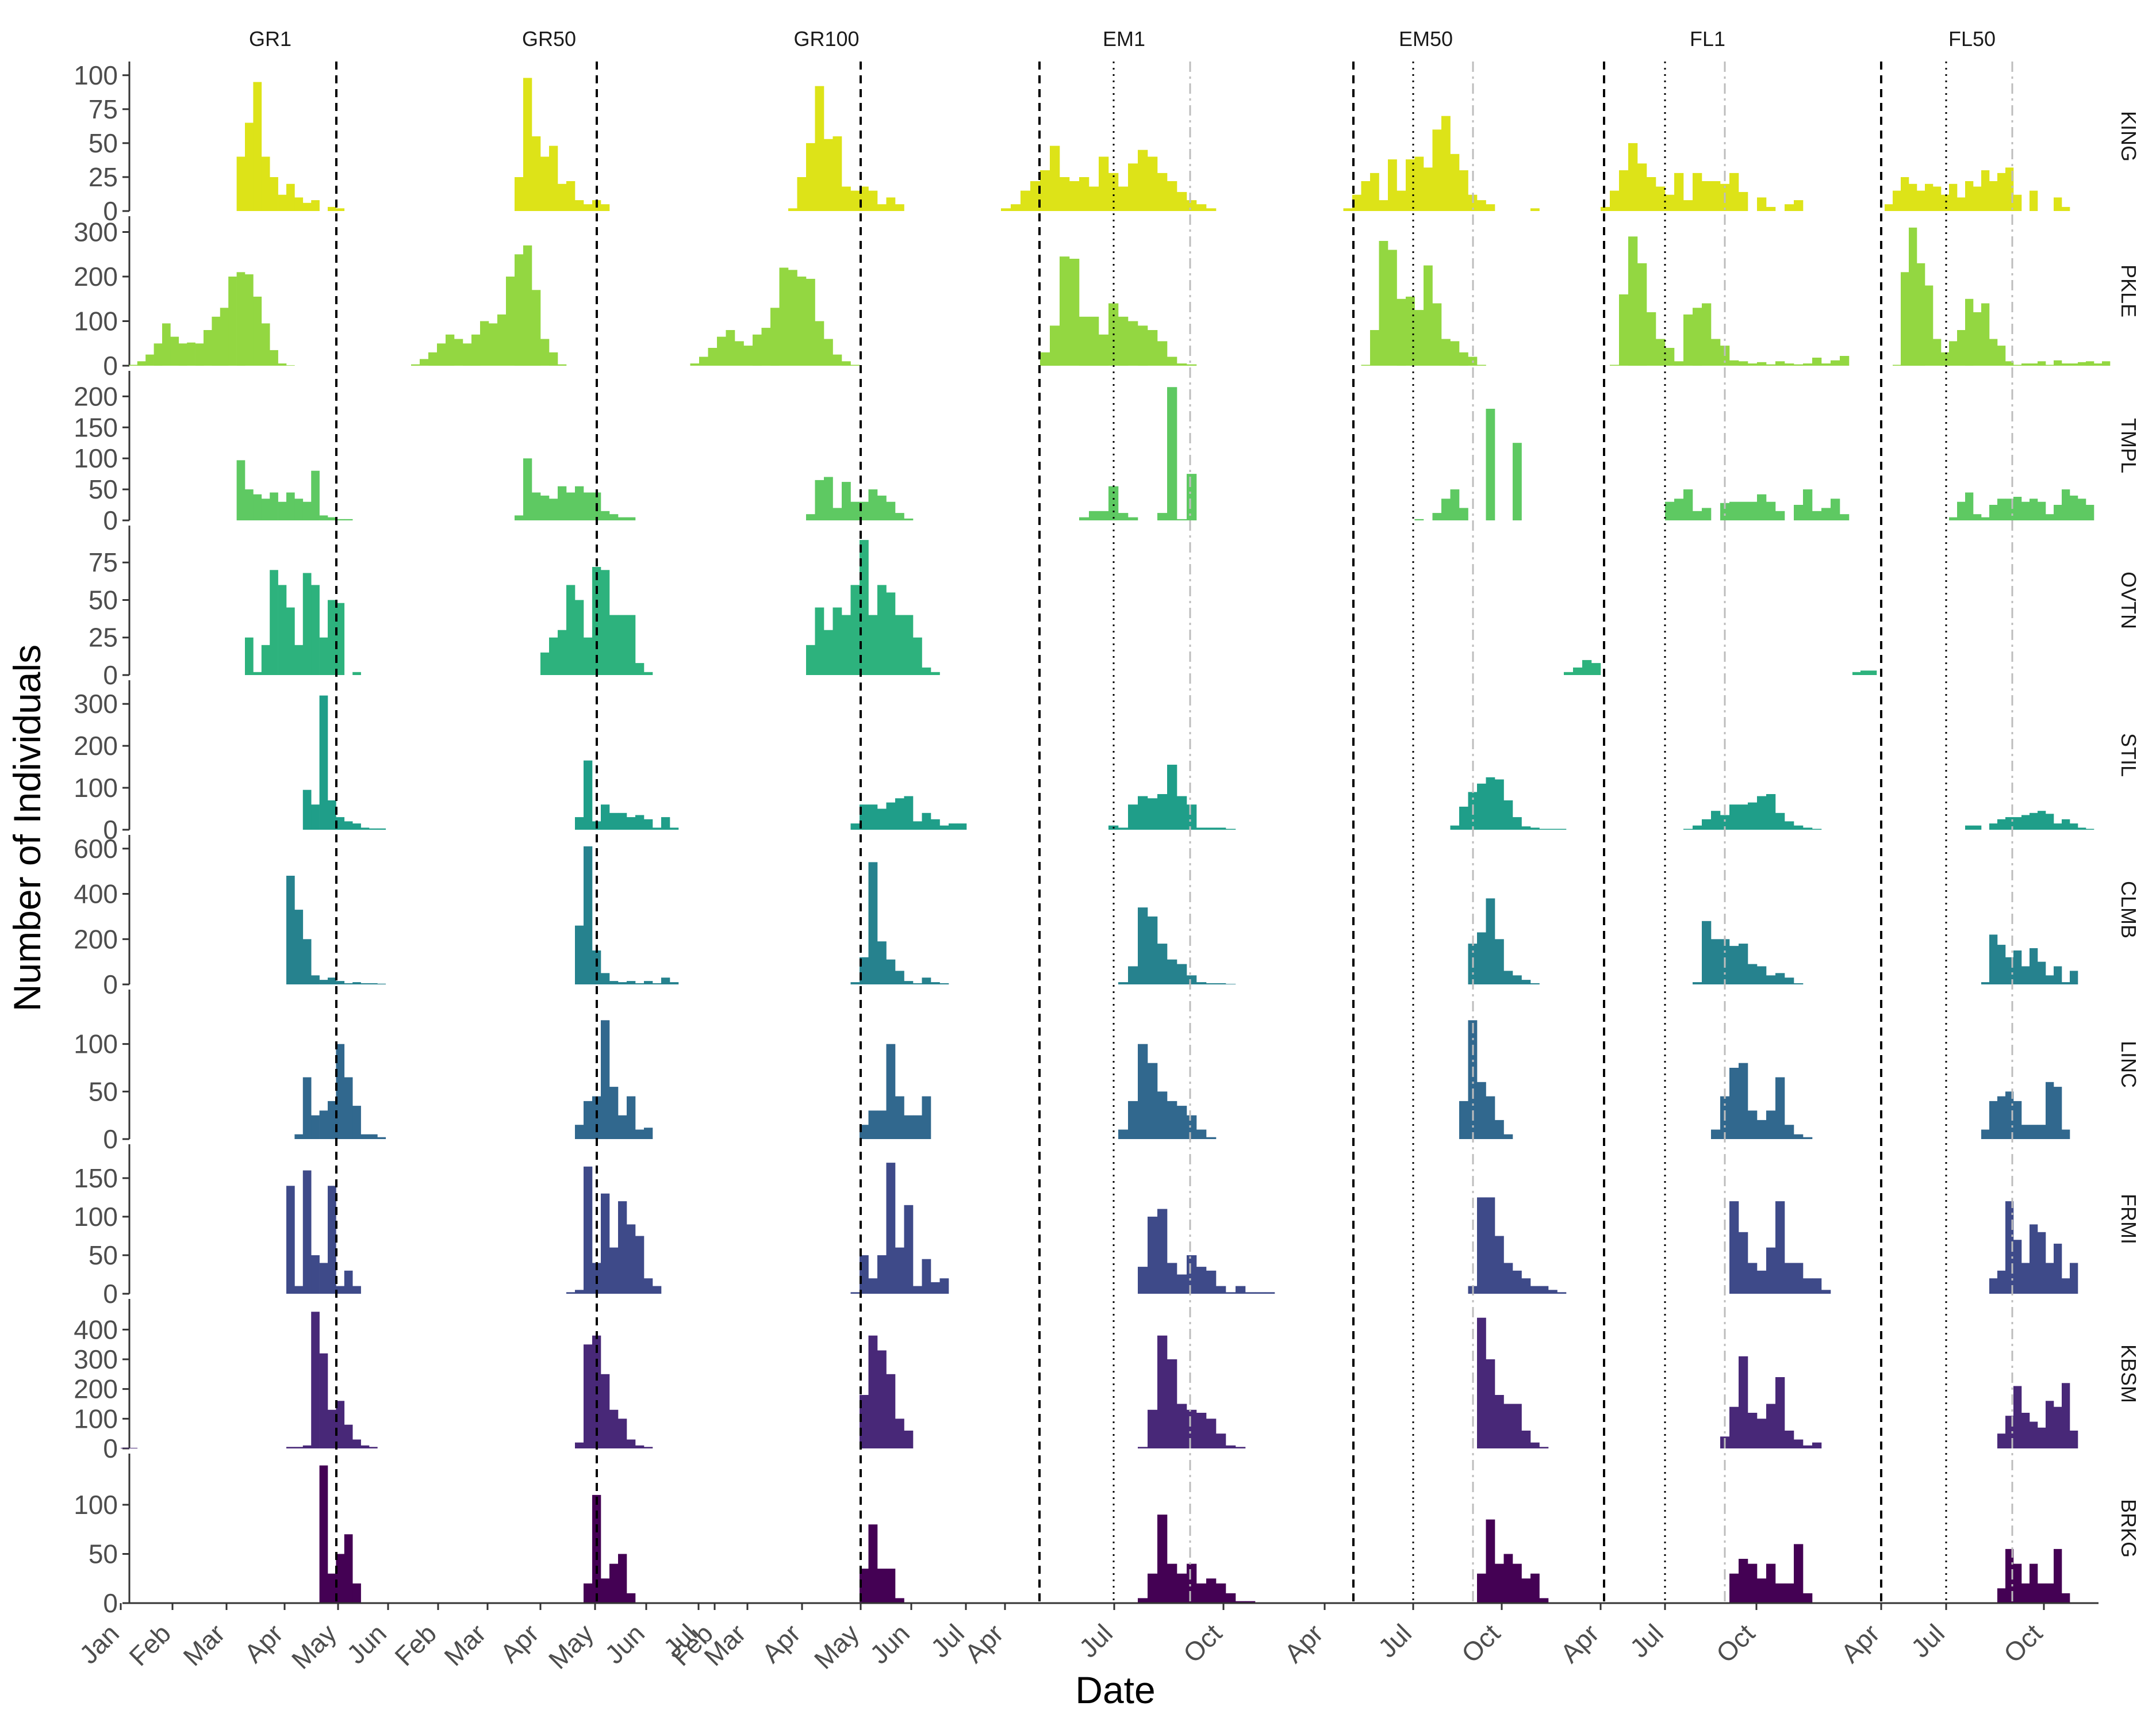 This screenshot has height=1725, width=2156. I want to click on y-tick-label: 300, so click(96, 1359).